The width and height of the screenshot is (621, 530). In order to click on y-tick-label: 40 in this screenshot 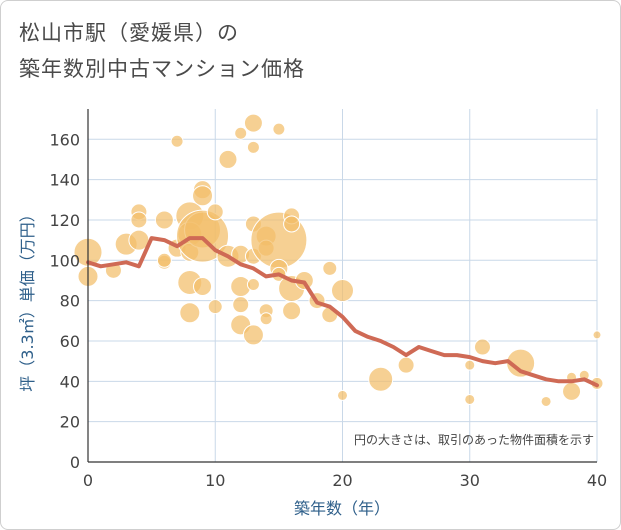, I will do `click(70, 381)`.